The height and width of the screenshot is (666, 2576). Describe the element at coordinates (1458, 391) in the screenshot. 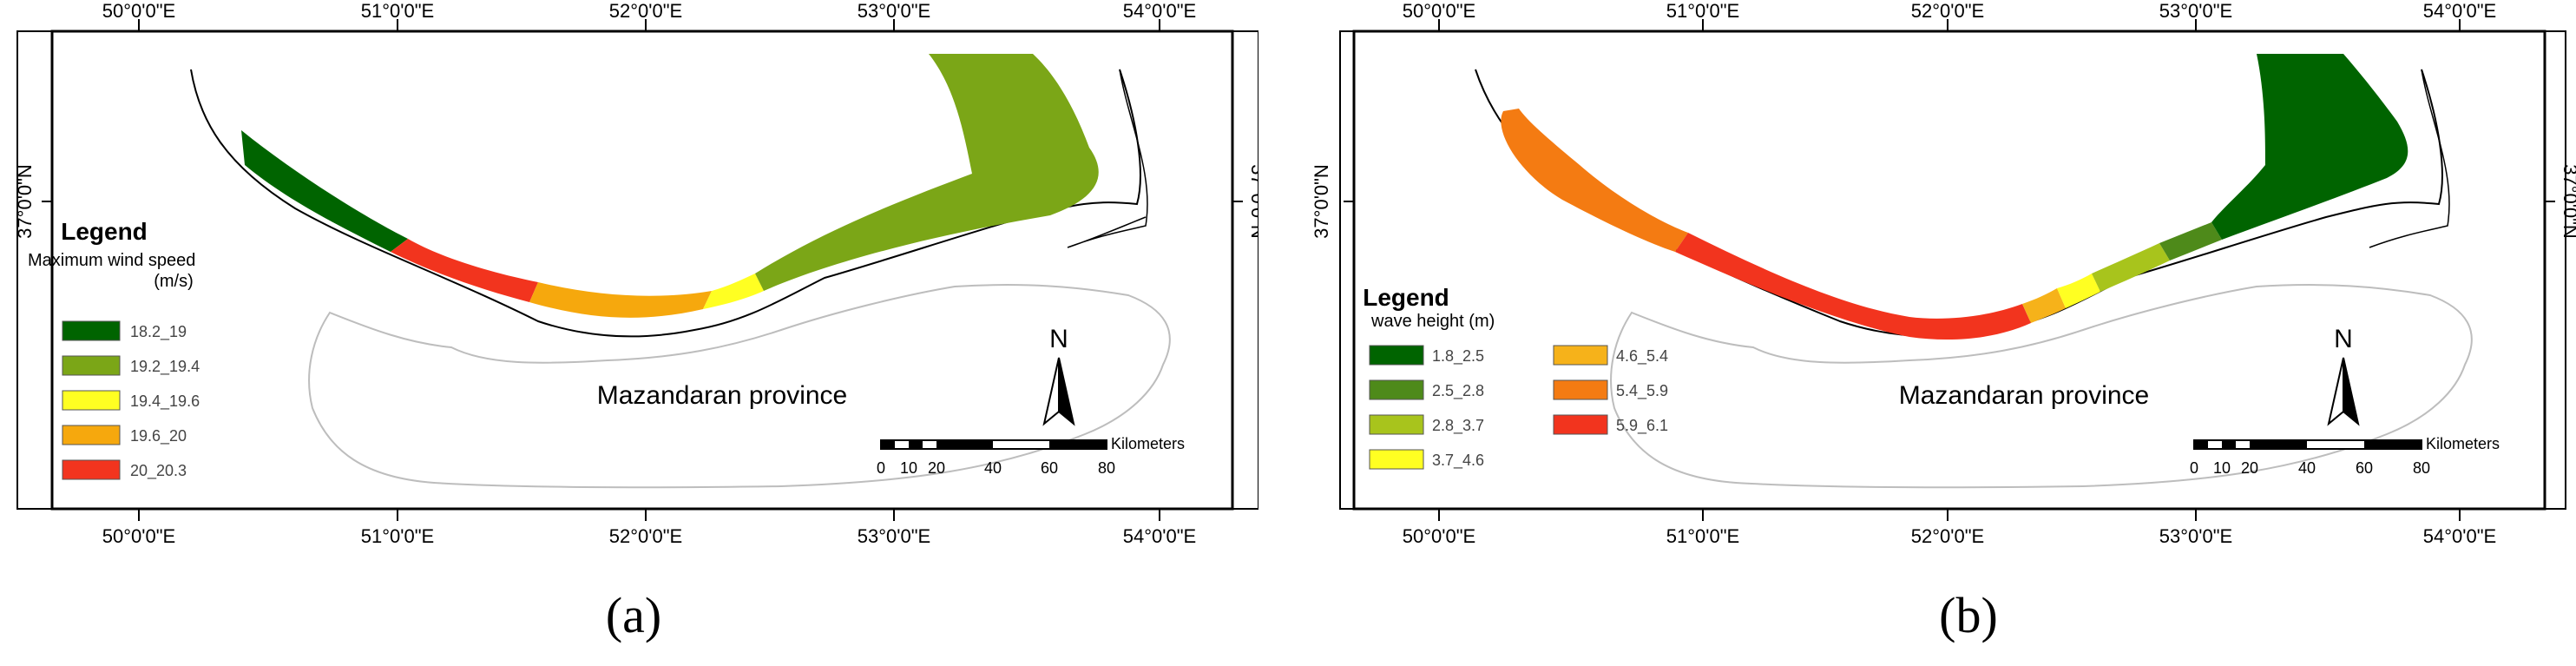

I see `legend-label: 2.5_2.8` at that location.